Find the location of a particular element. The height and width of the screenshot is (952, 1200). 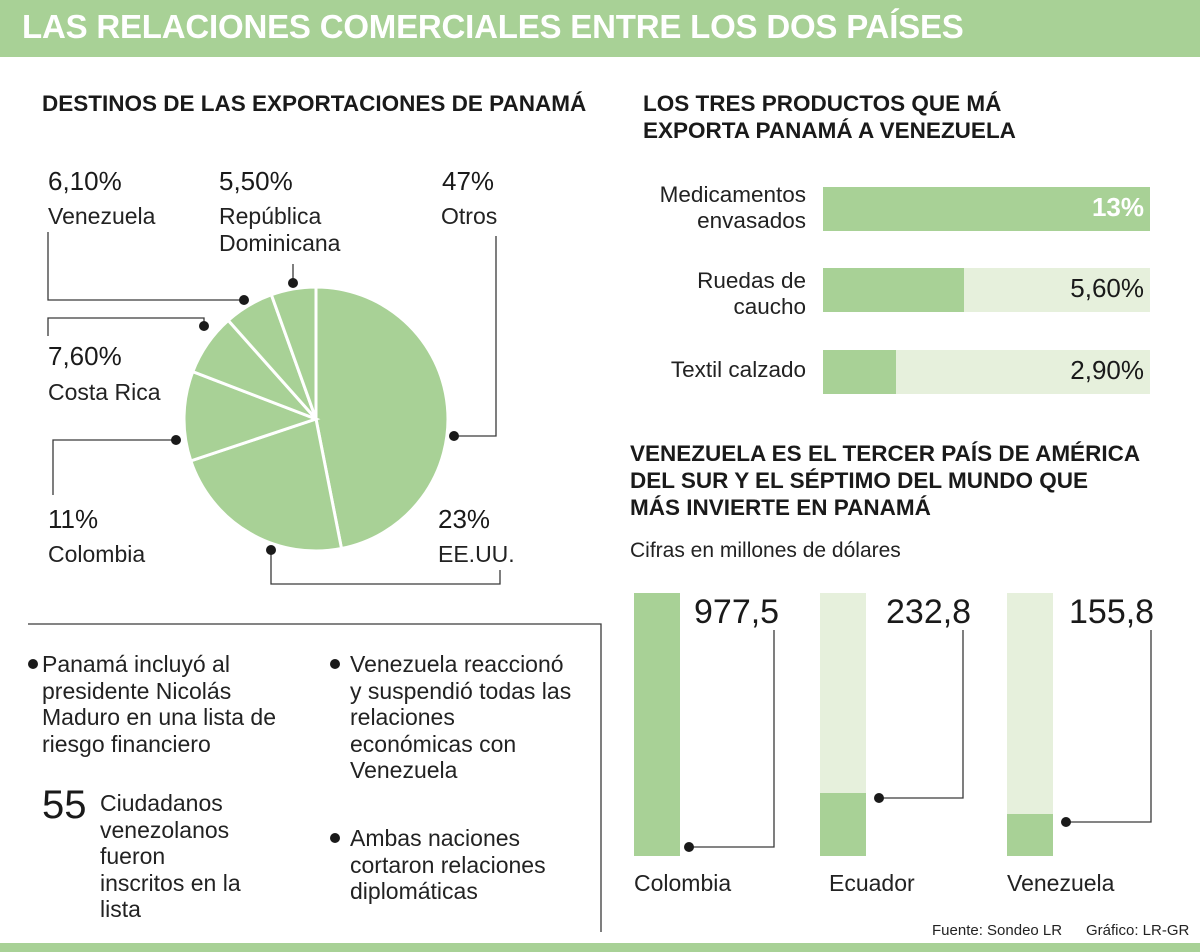

product-value-medicamentos: 13% is located at coordinates (1117, 207).